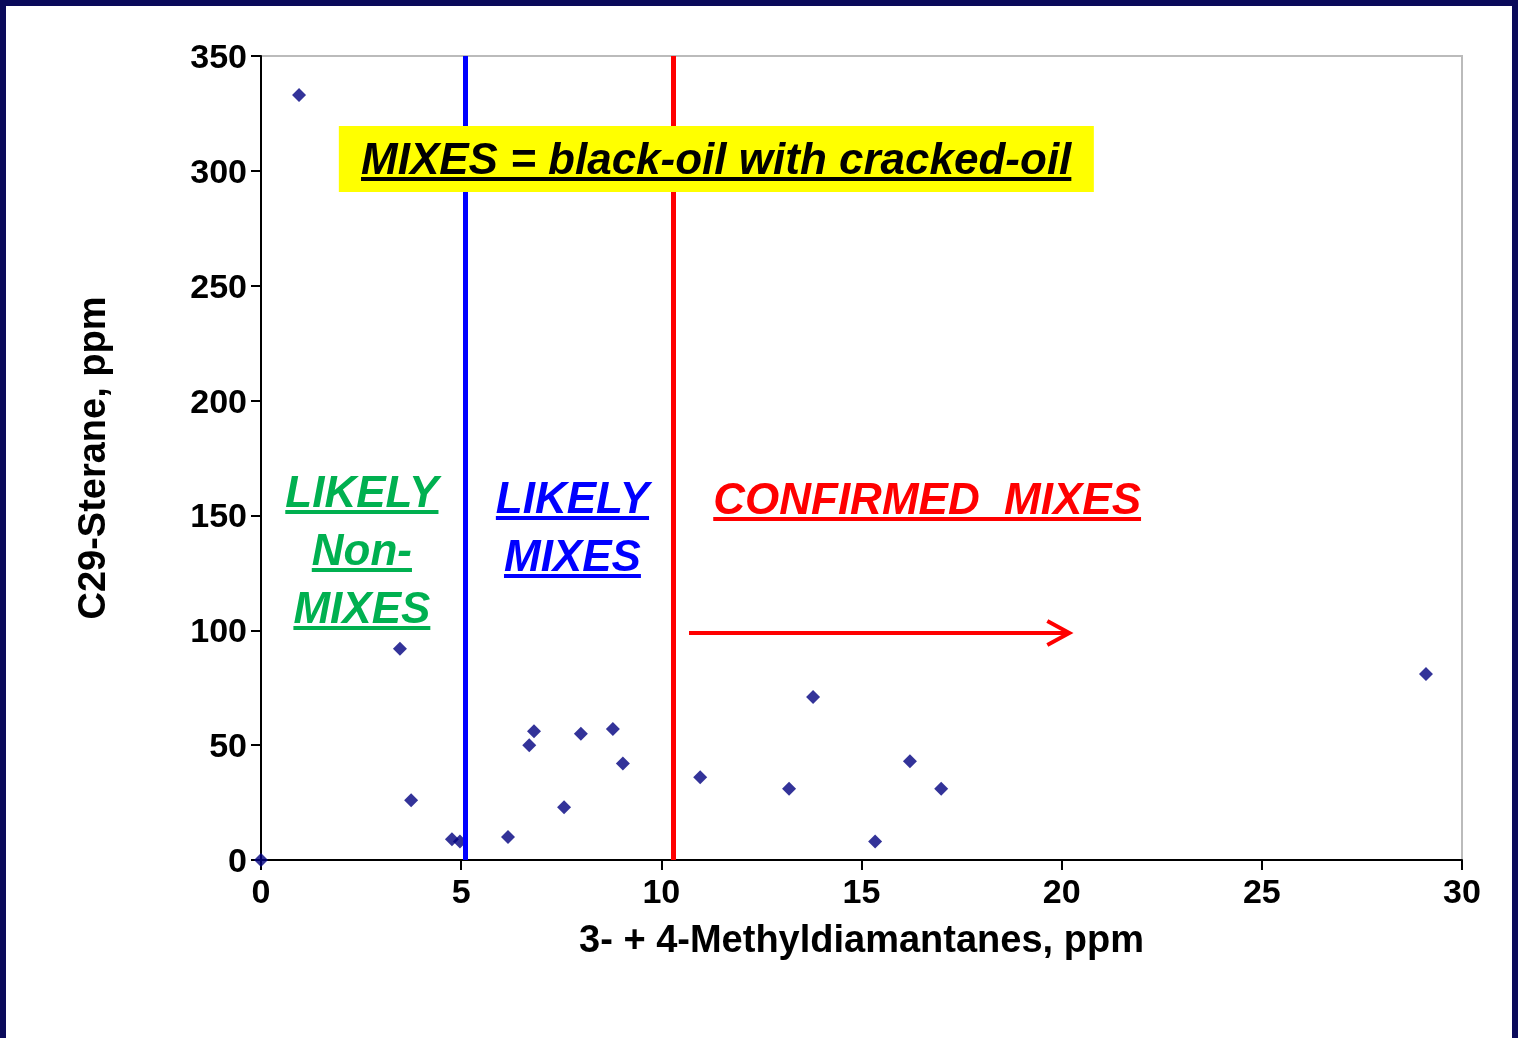 The height and width of the screenshot is (1038, 1518). I want to click on x-tick-label: 0, so click(261, 891).